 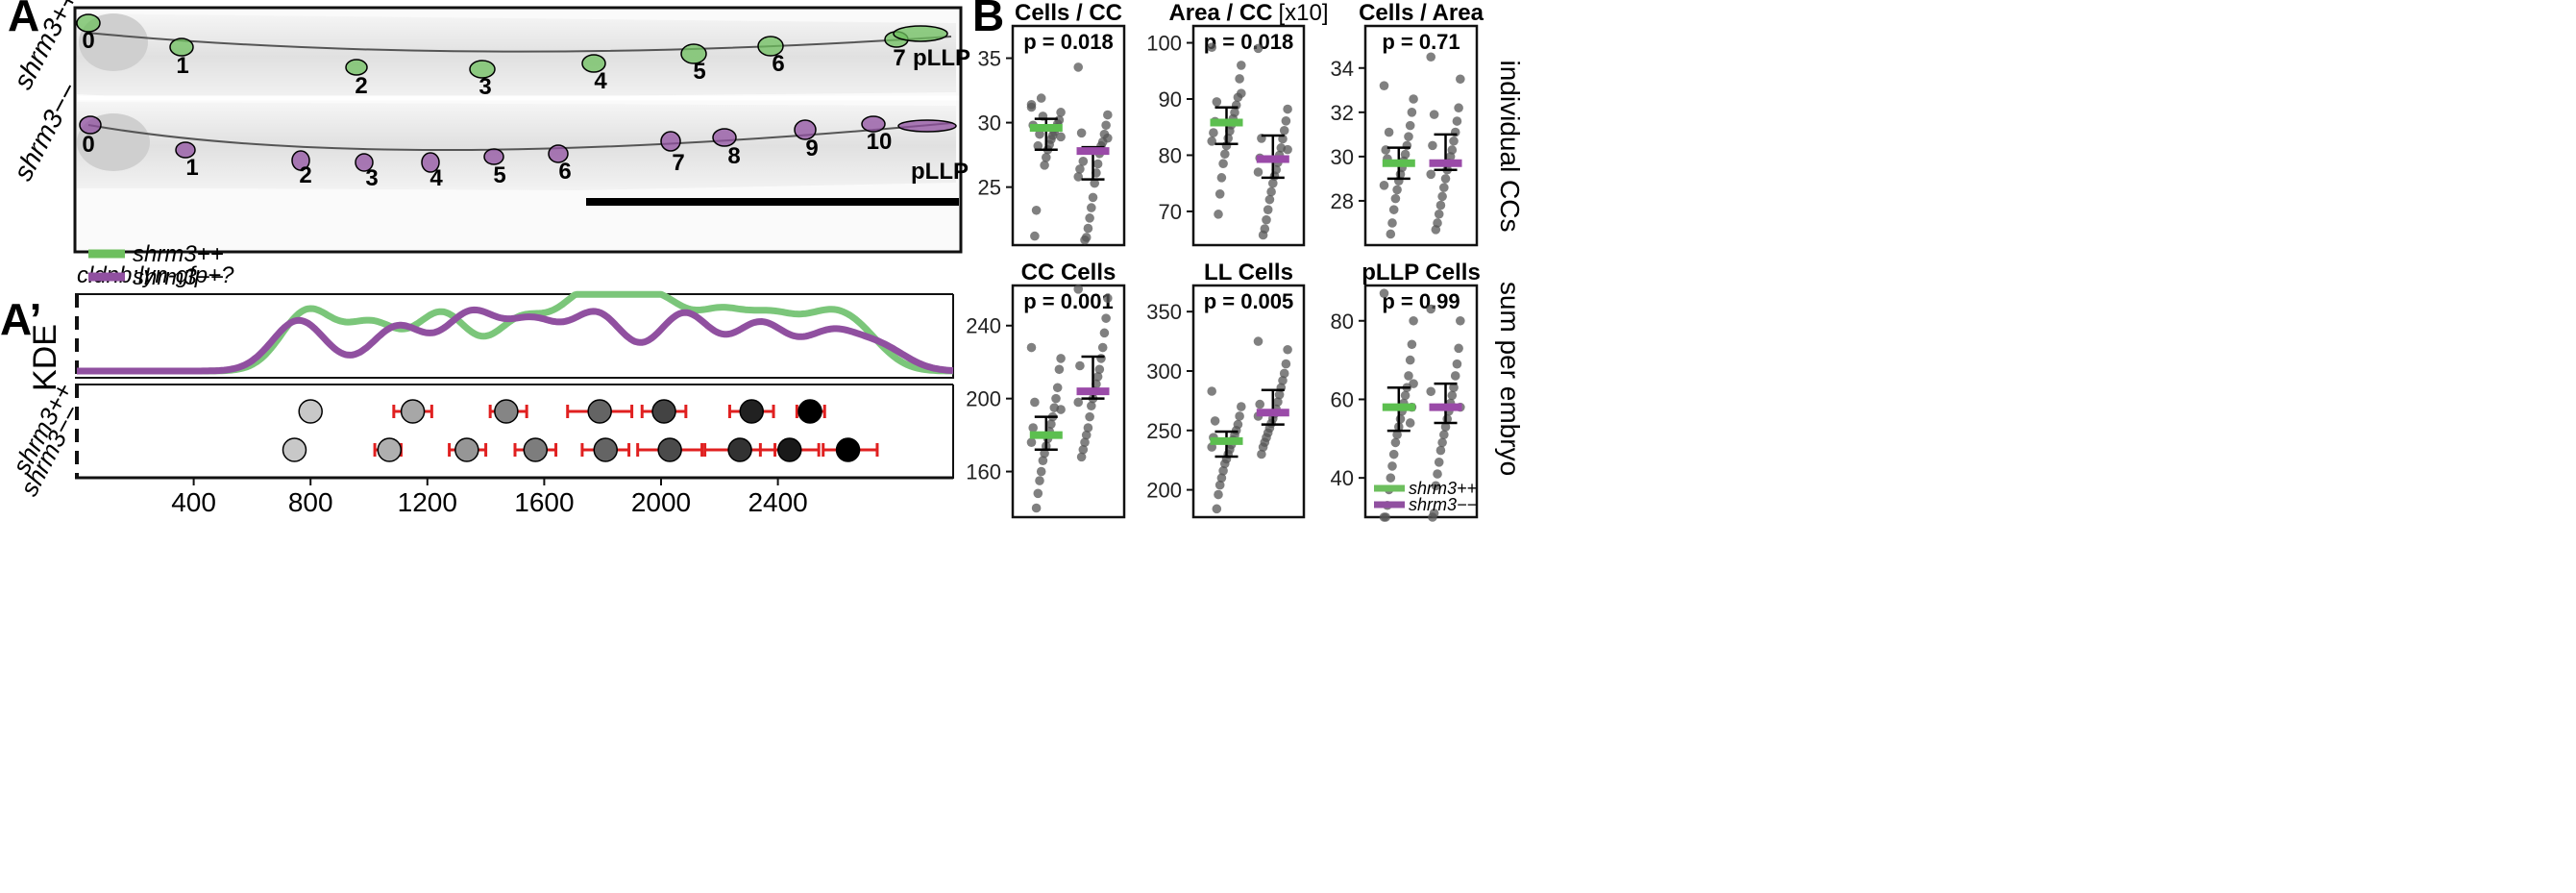 What do you see at coordinates (1068, 301) in the screenshot?
I see `p-value: p = 0.001` at bounding box center [1068, 301].